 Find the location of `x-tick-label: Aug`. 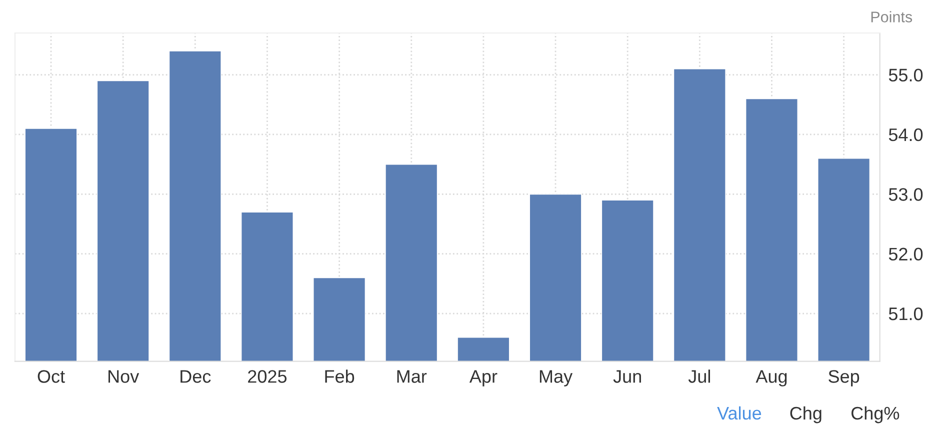

x-tick-label: Aug is located at coordinates (771, 378).